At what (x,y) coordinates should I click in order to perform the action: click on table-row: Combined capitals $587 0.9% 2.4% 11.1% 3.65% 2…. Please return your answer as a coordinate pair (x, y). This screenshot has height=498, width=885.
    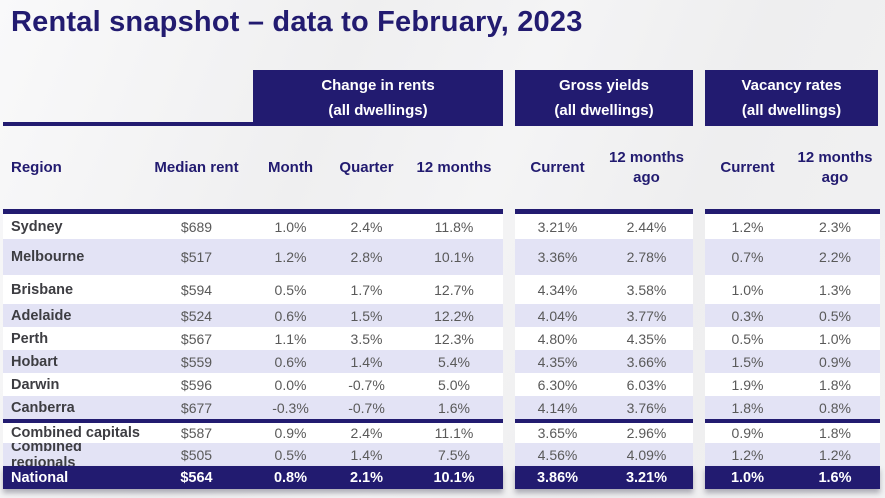
    Looking at the image, I should click on (442, 433).